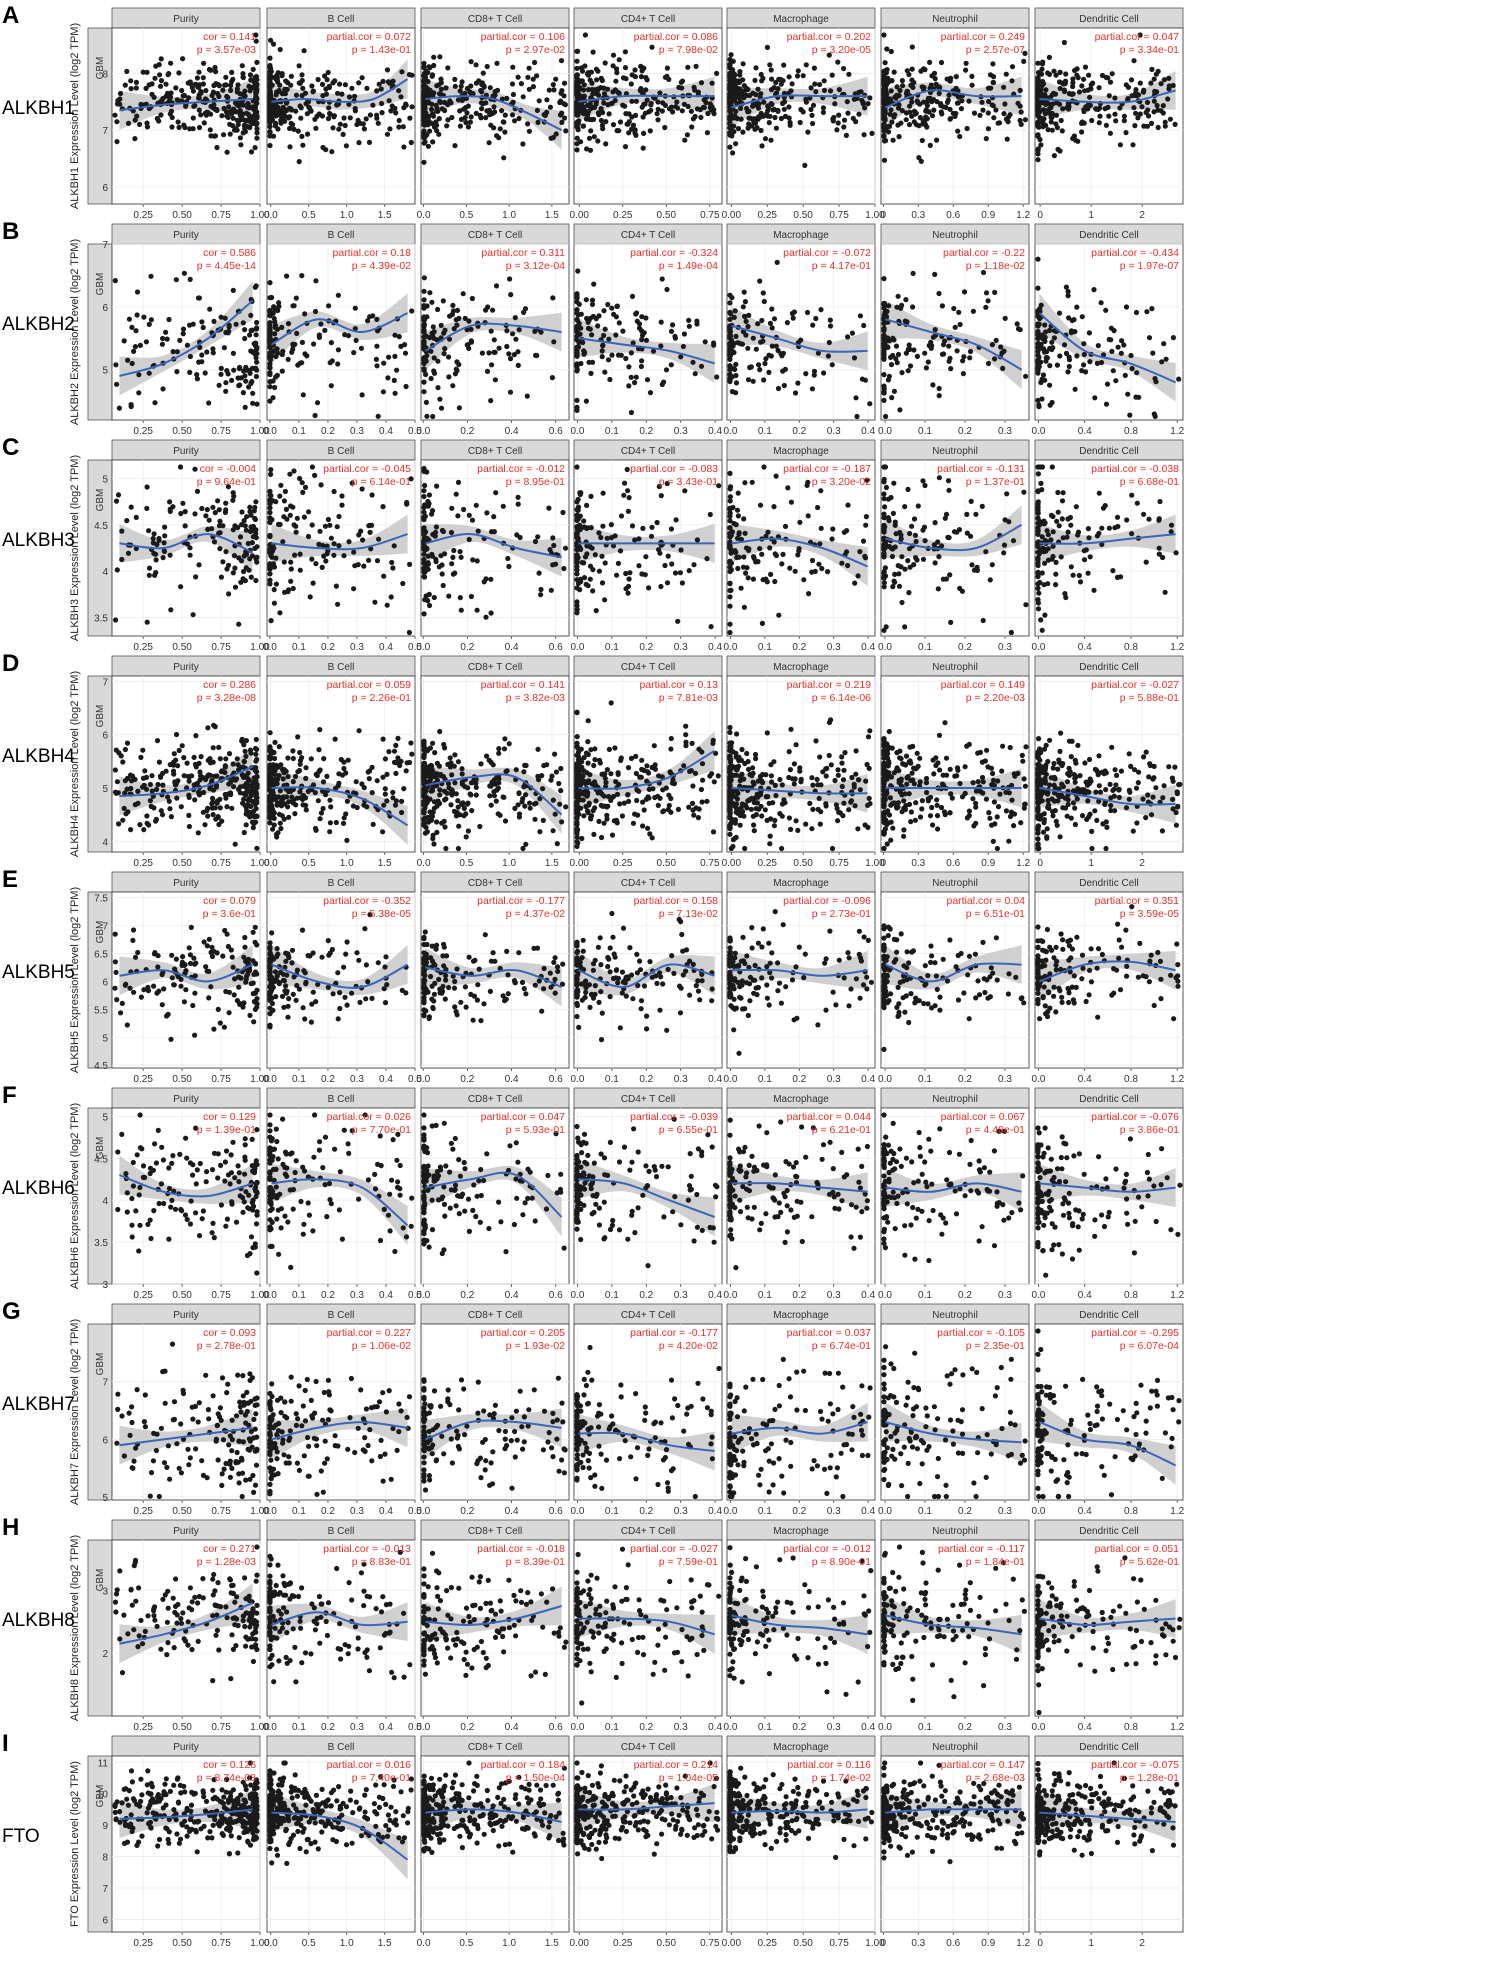  Describe the element at coordinates (674, 253) in the screenshot. I see `correlation-label: partial.cor = -0.324` at that location.